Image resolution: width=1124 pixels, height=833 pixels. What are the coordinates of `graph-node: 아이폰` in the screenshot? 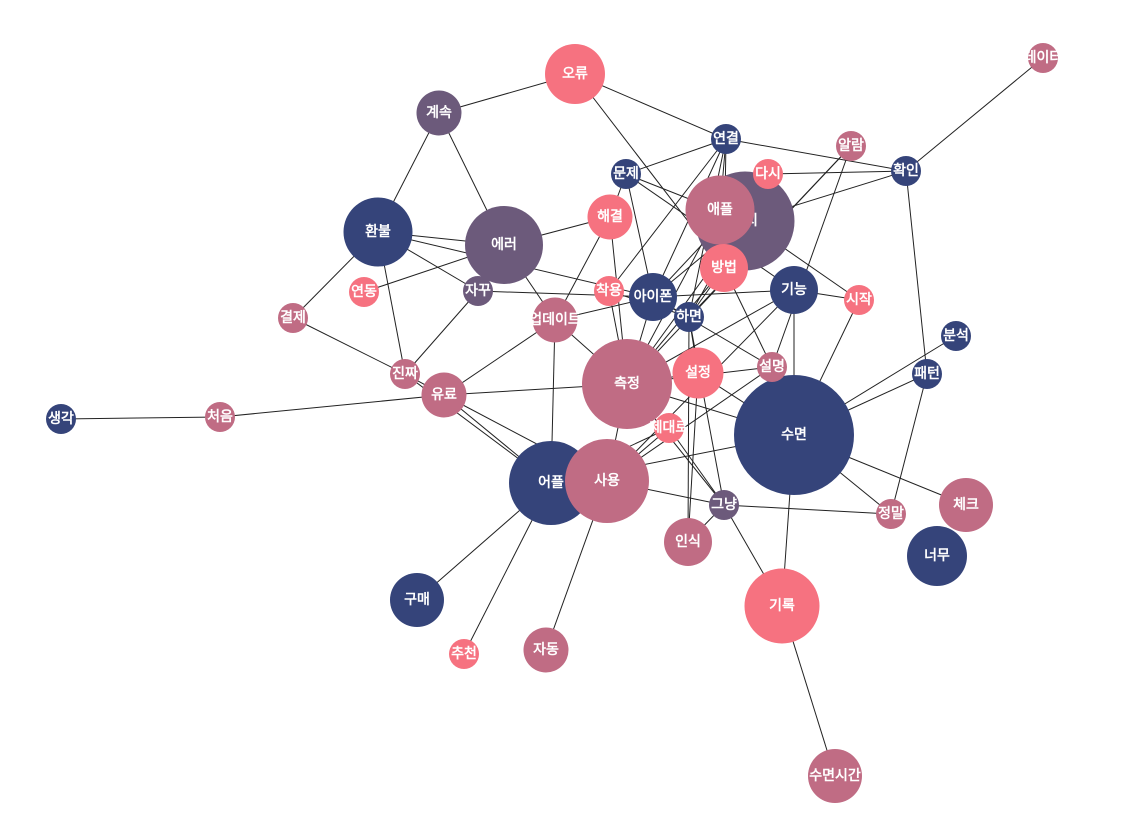 It's located at (653, 297).